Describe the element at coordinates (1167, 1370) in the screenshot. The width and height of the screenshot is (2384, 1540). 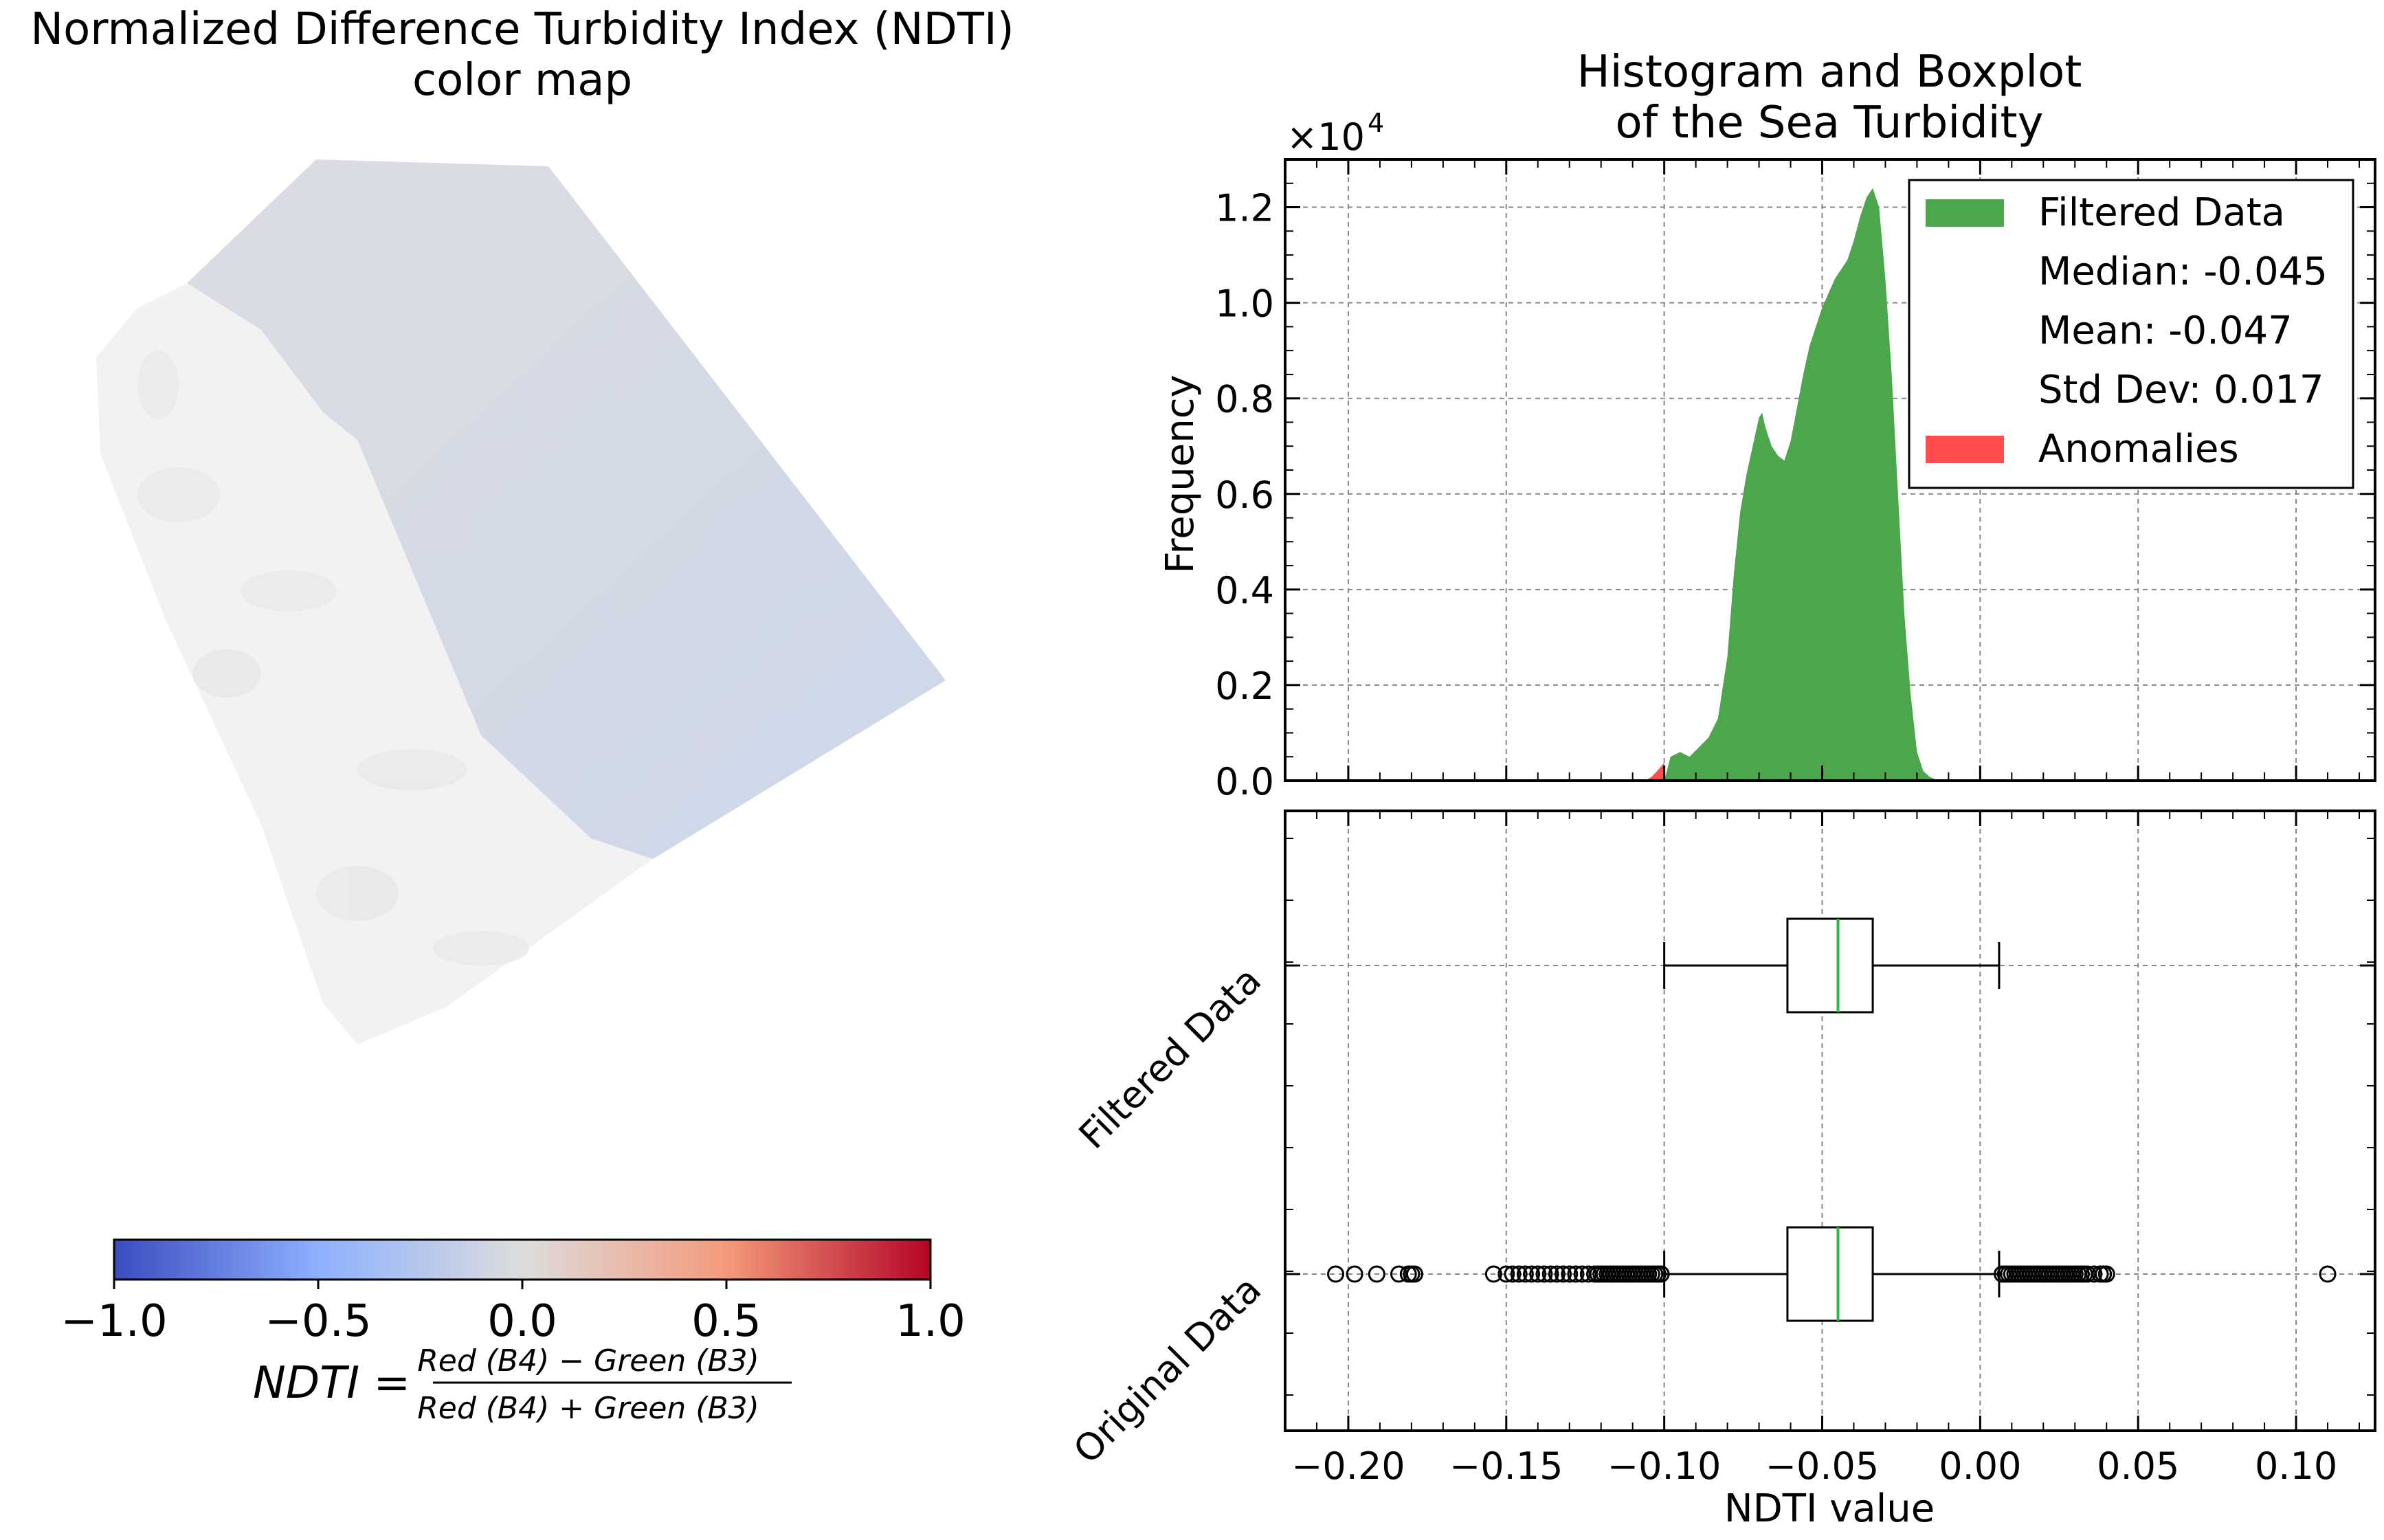
I see `box-category-label: Original Data` at that location.